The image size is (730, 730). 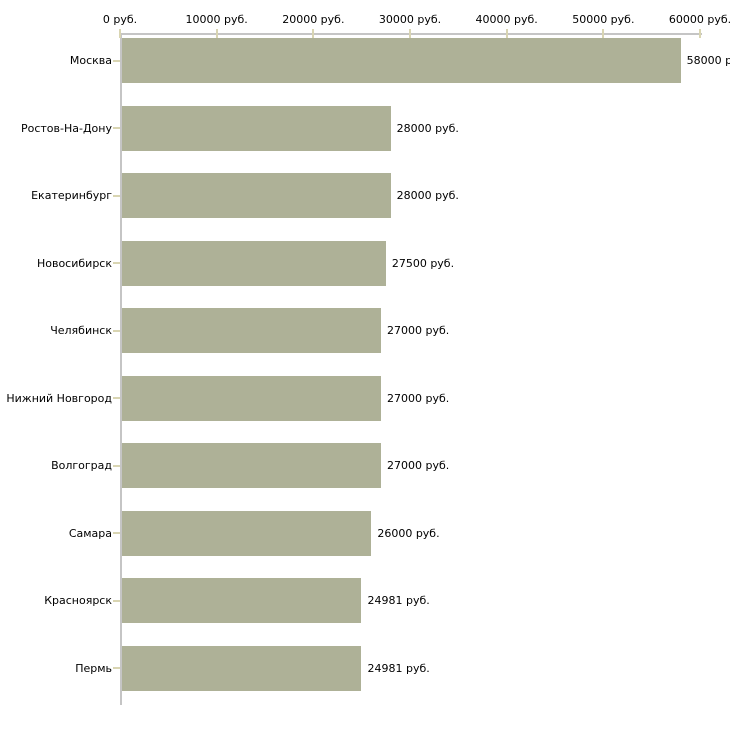 What do you see at coordinates (90, 60) in the screenshot?
I see `category-label: Москва` at bounding box center [90, 60].